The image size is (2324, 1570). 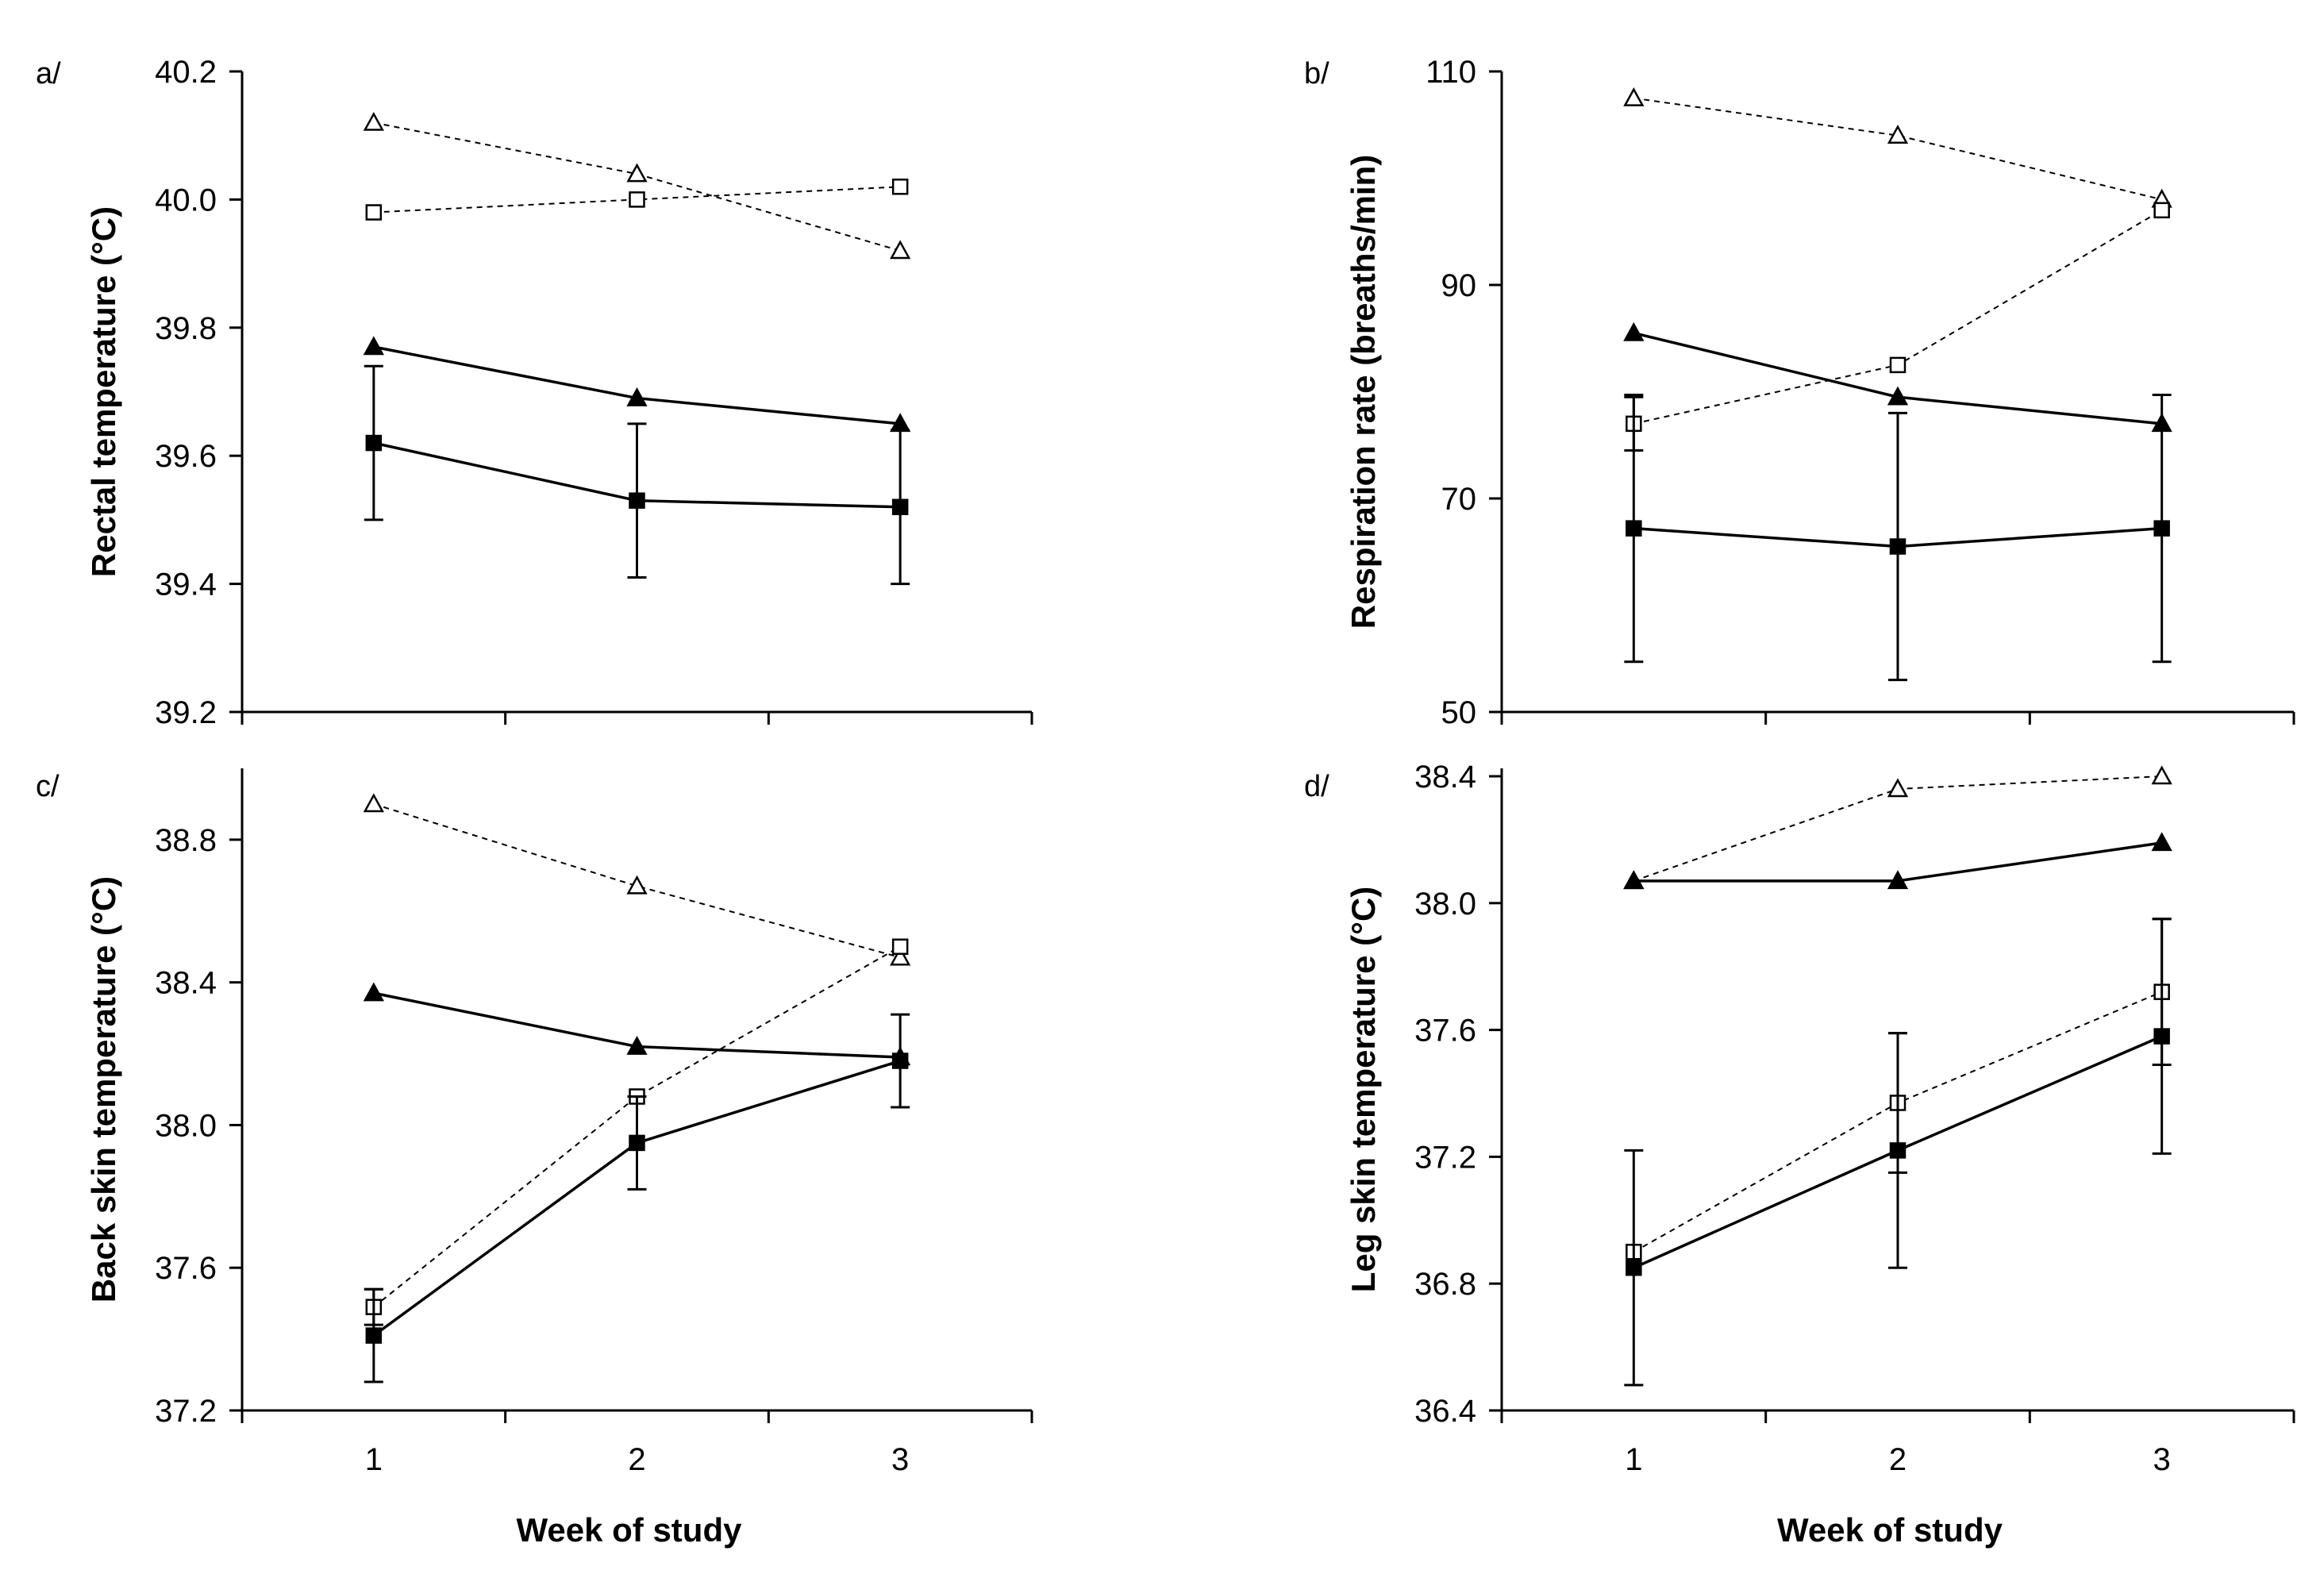 What do you see at coordinates (186, 200) in the screenshot?
I see `y-tick-label: 40.0` at bounding box center [186, 200].